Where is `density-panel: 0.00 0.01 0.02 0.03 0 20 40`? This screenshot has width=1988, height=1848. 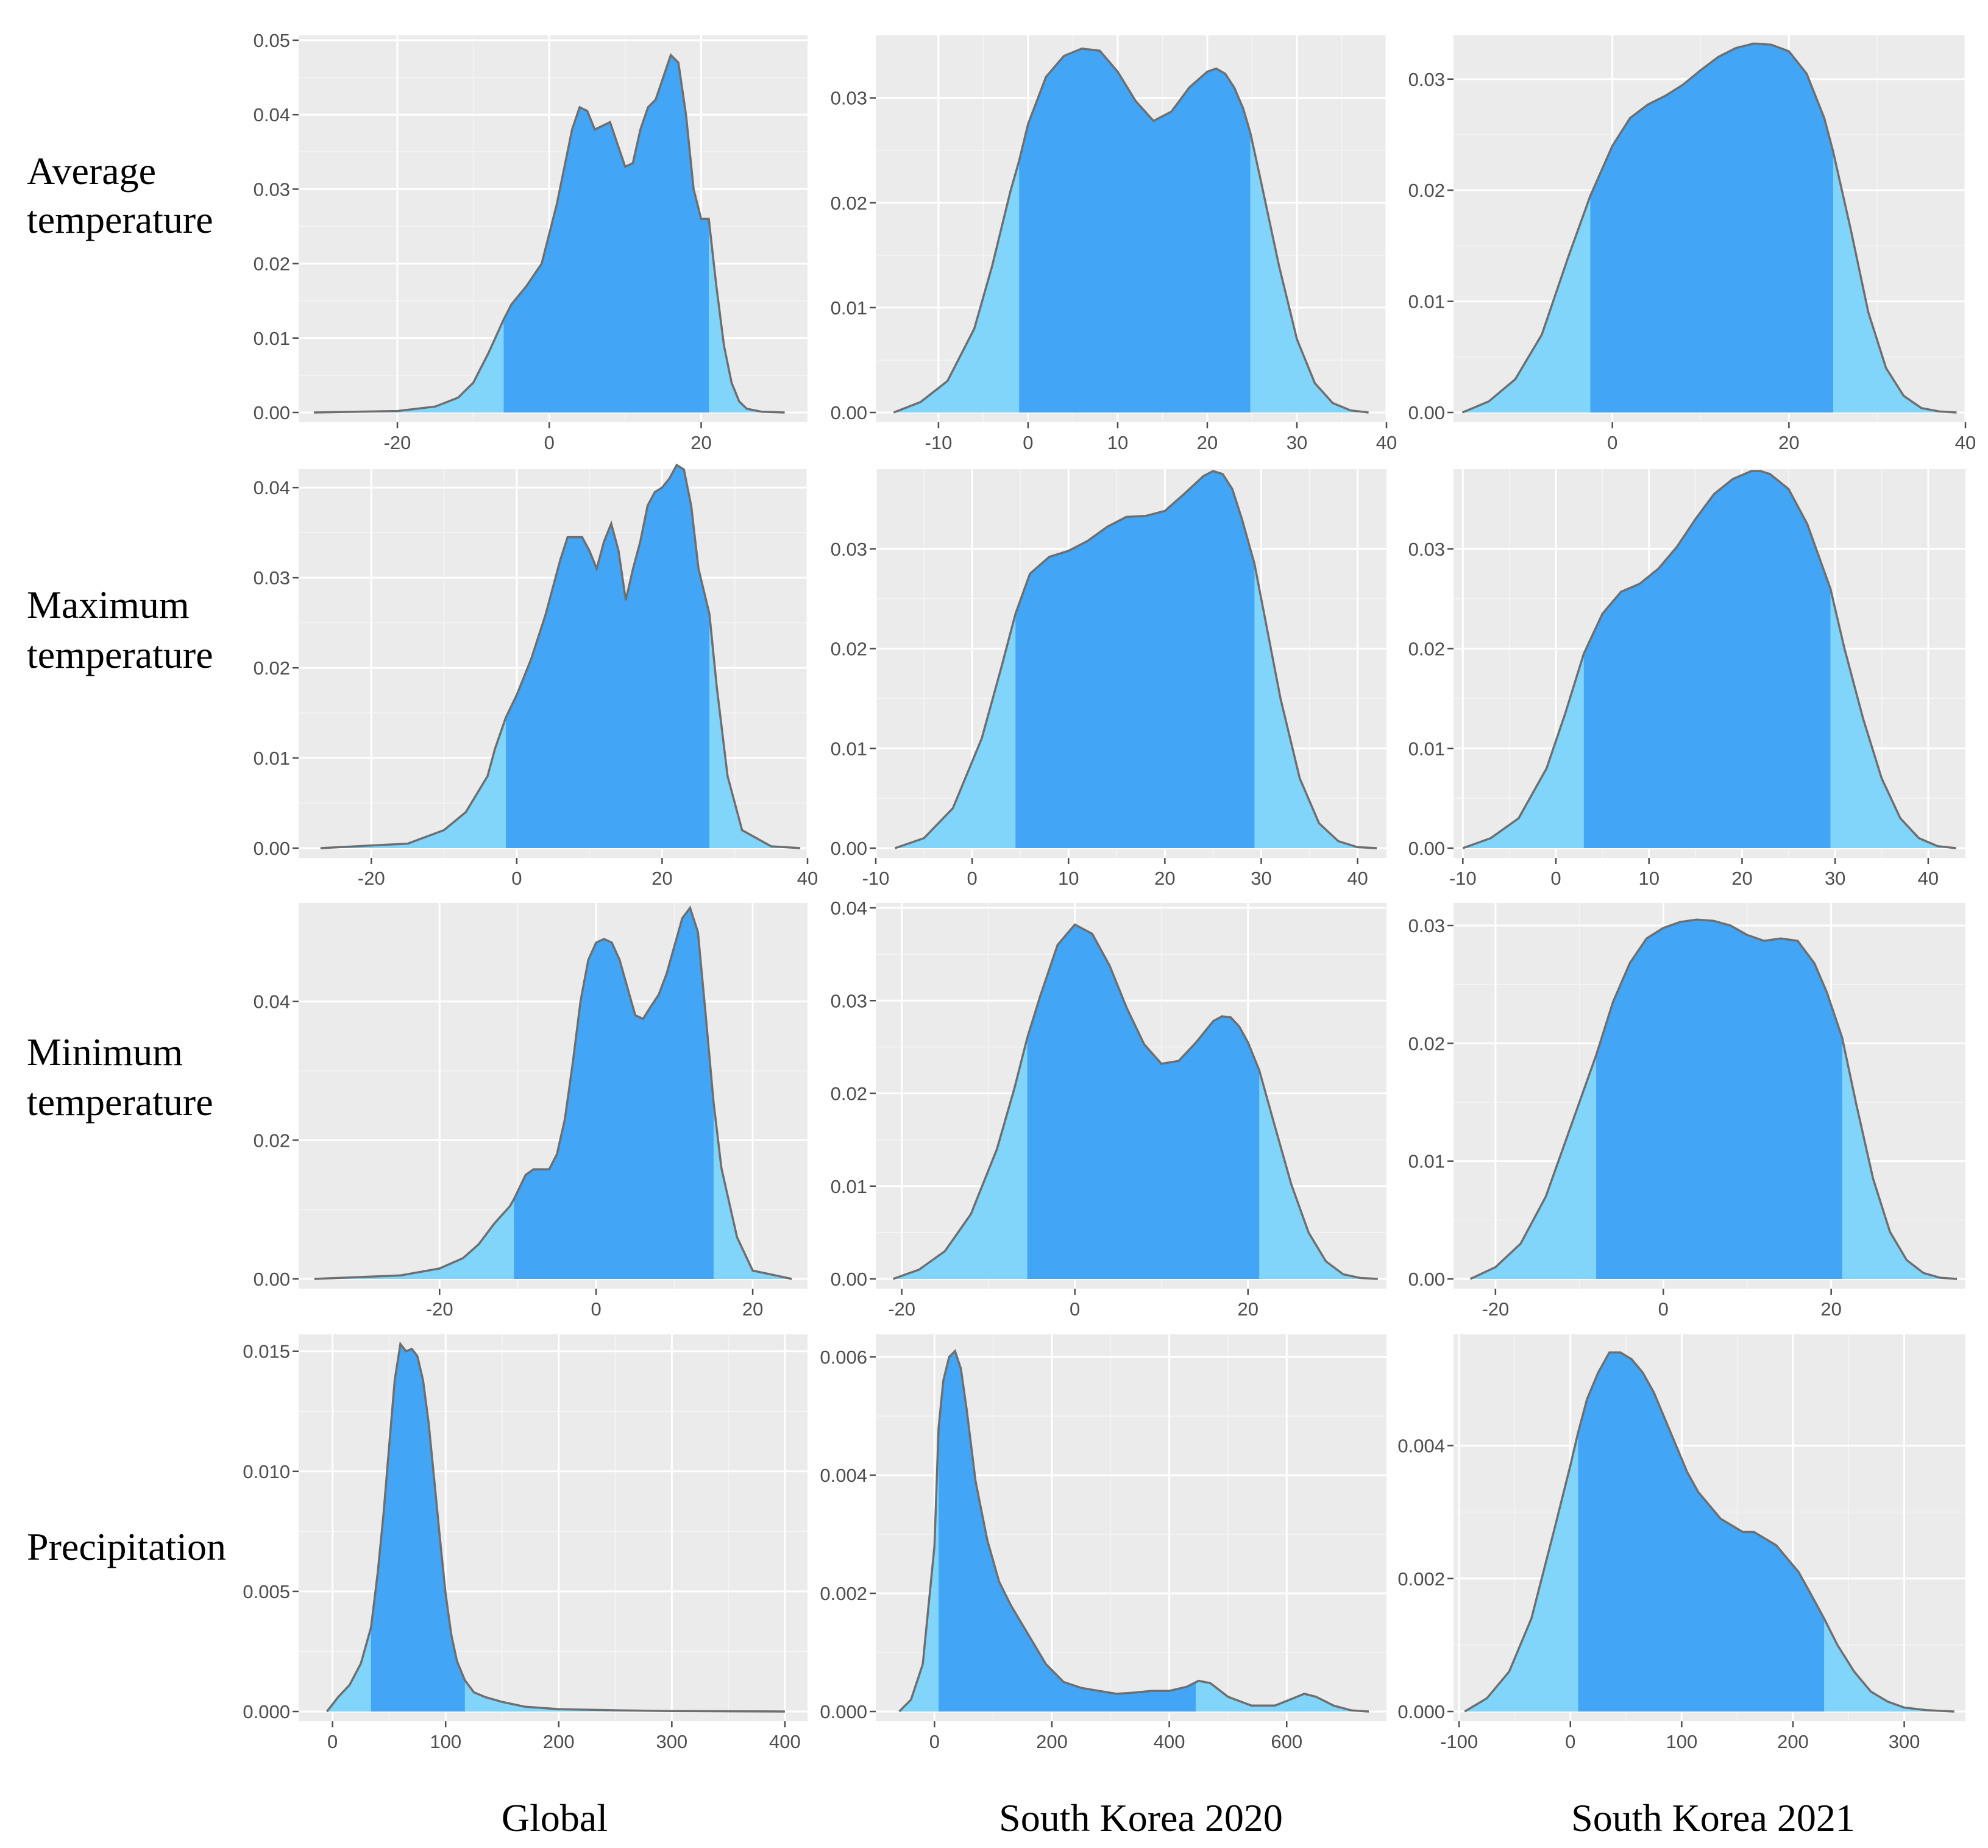 density-panel: 0.00 0.01 0.02 0.03 0 20 40 is located at coordinates (1692, 244).